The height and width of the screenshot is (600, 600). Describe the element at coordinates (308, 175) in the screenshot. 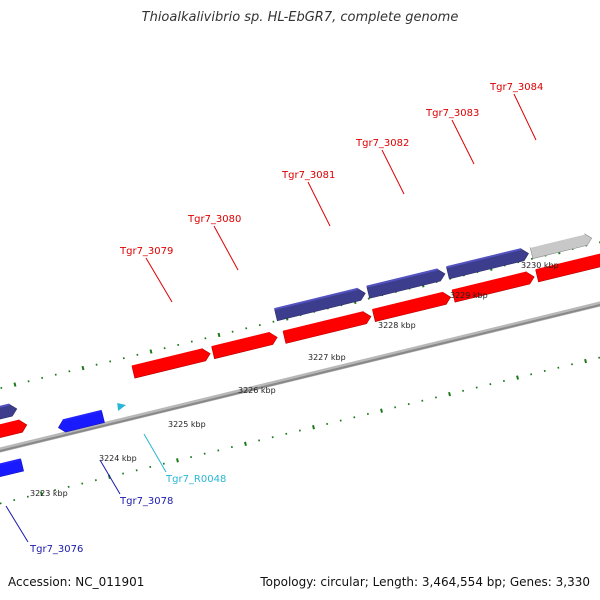

I see `gene-label: Tgr7_3081` at that location.